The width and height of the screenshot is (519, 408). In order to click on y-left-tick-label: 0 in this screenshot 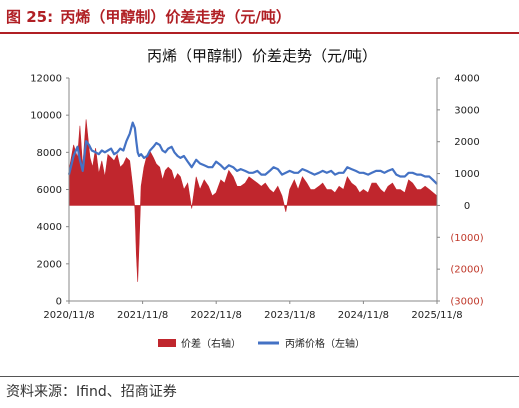, I will do `click(59, 302)`.